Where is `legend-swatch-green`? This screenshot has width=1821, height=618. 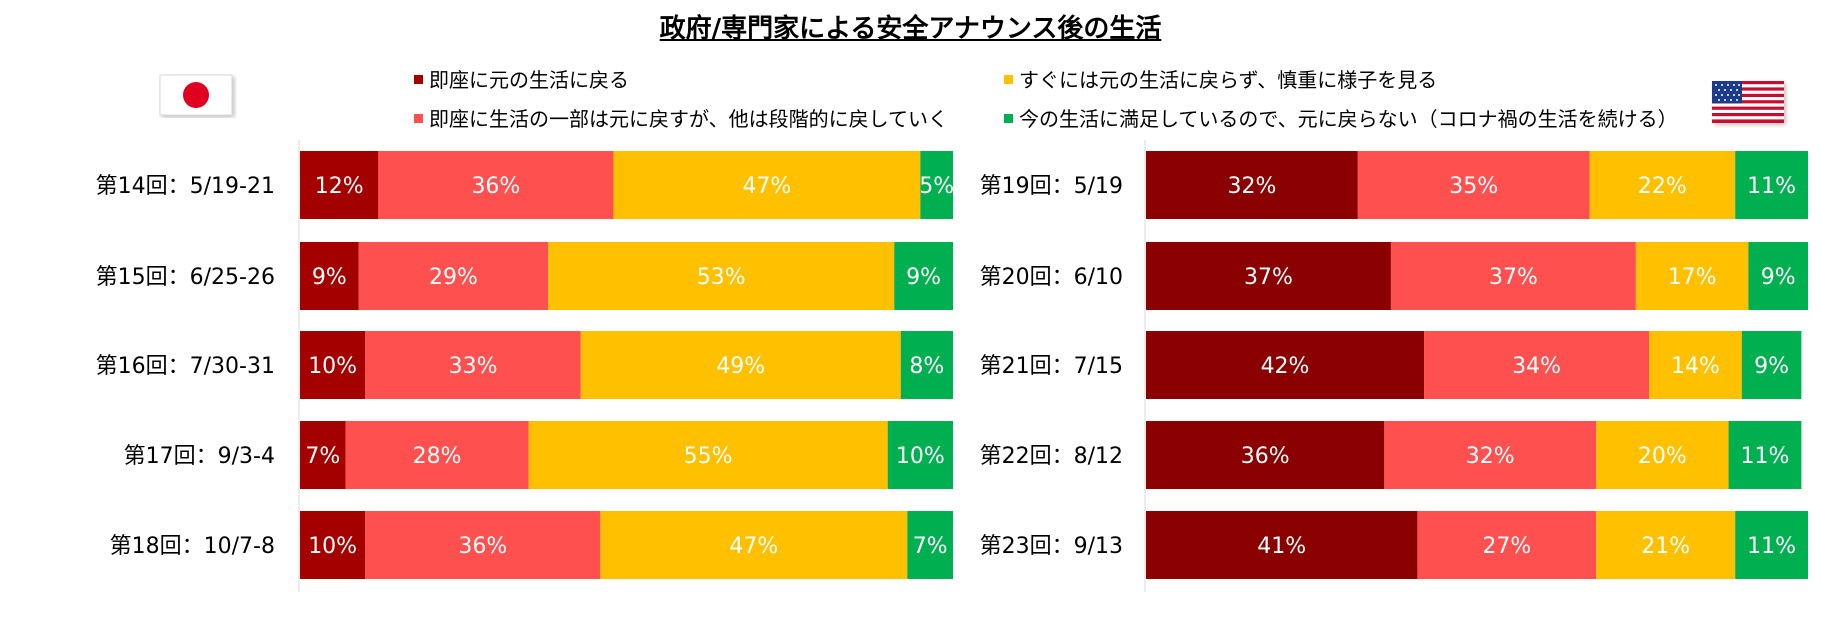 legend-swatch-green is located at coordinates (1008, 118).